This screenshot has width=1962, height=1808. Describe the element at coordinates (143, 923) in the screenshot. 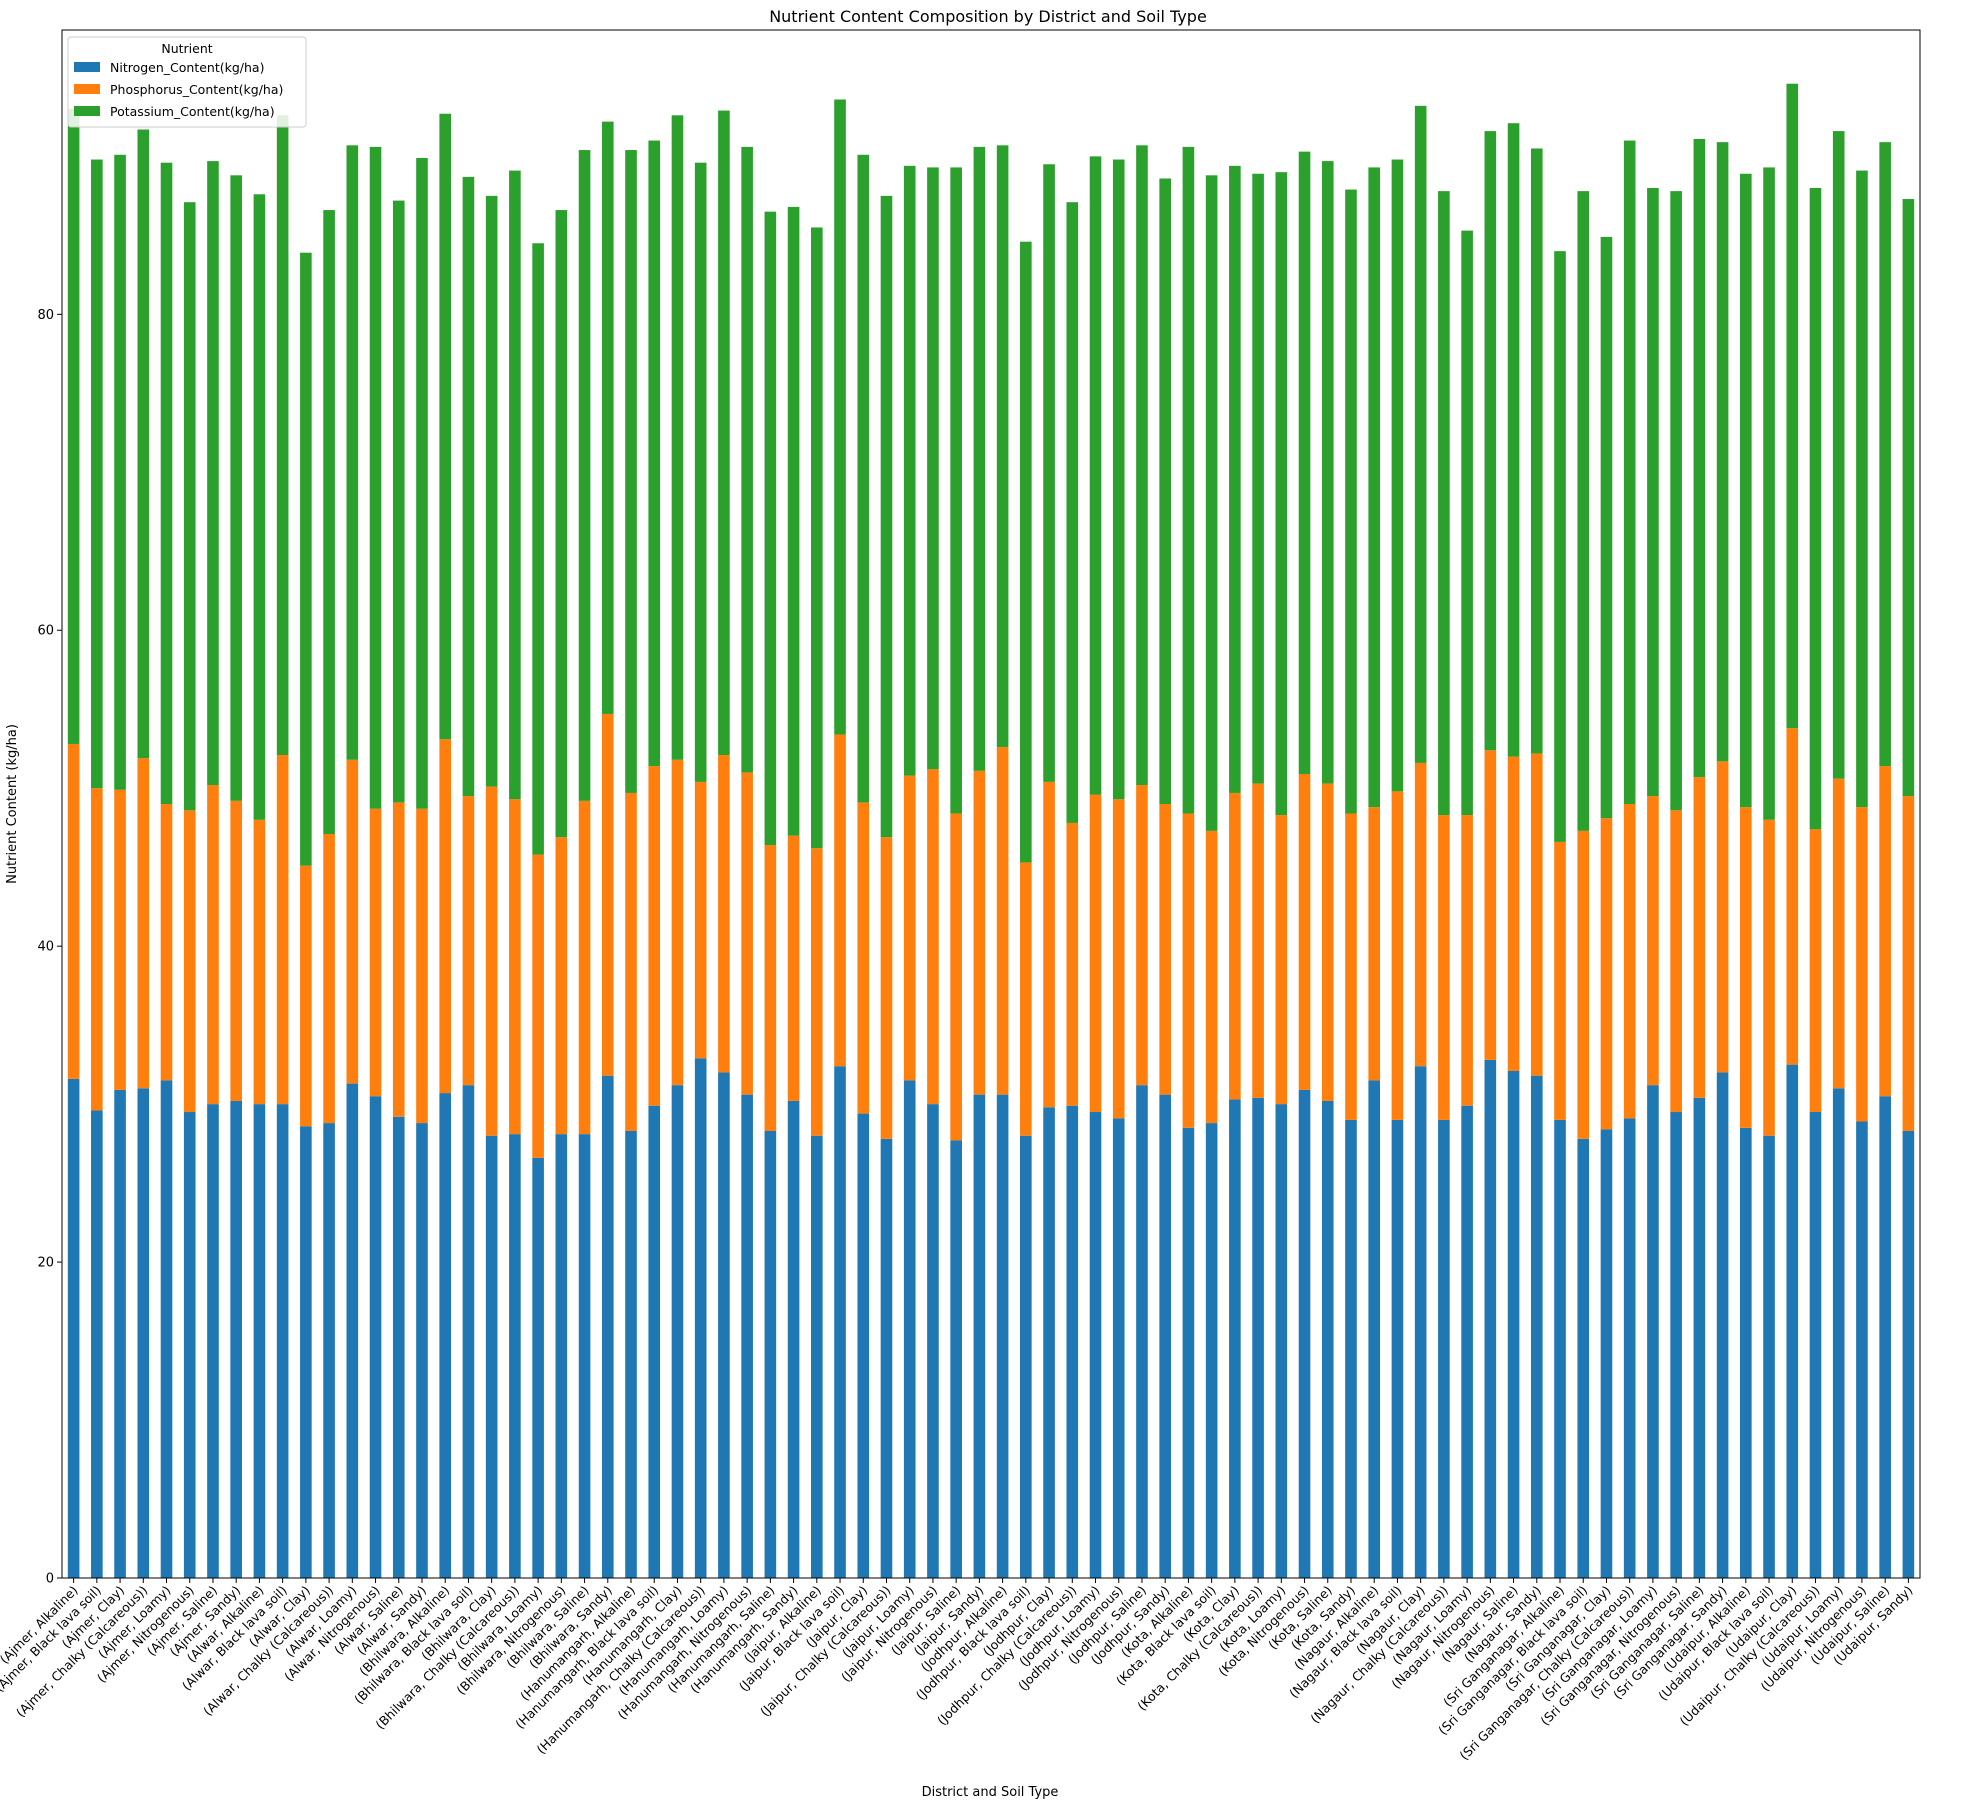

I see `bar-phosphorus-ajmer-chalky-calcareous` at that location.